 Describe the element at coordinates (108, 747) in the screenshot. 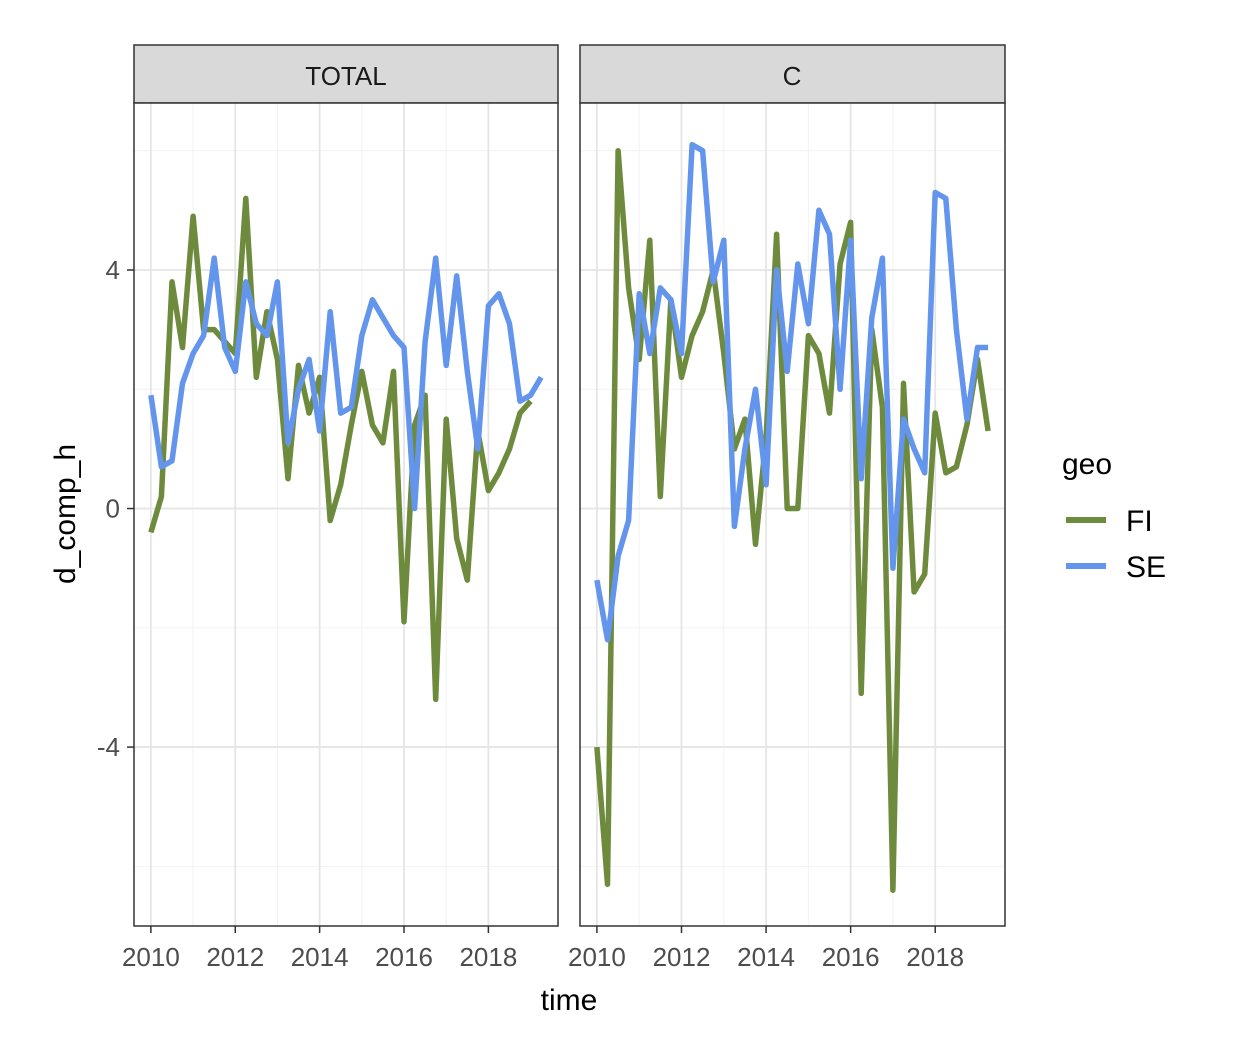

I see `y-tick-label: -4` at that location.